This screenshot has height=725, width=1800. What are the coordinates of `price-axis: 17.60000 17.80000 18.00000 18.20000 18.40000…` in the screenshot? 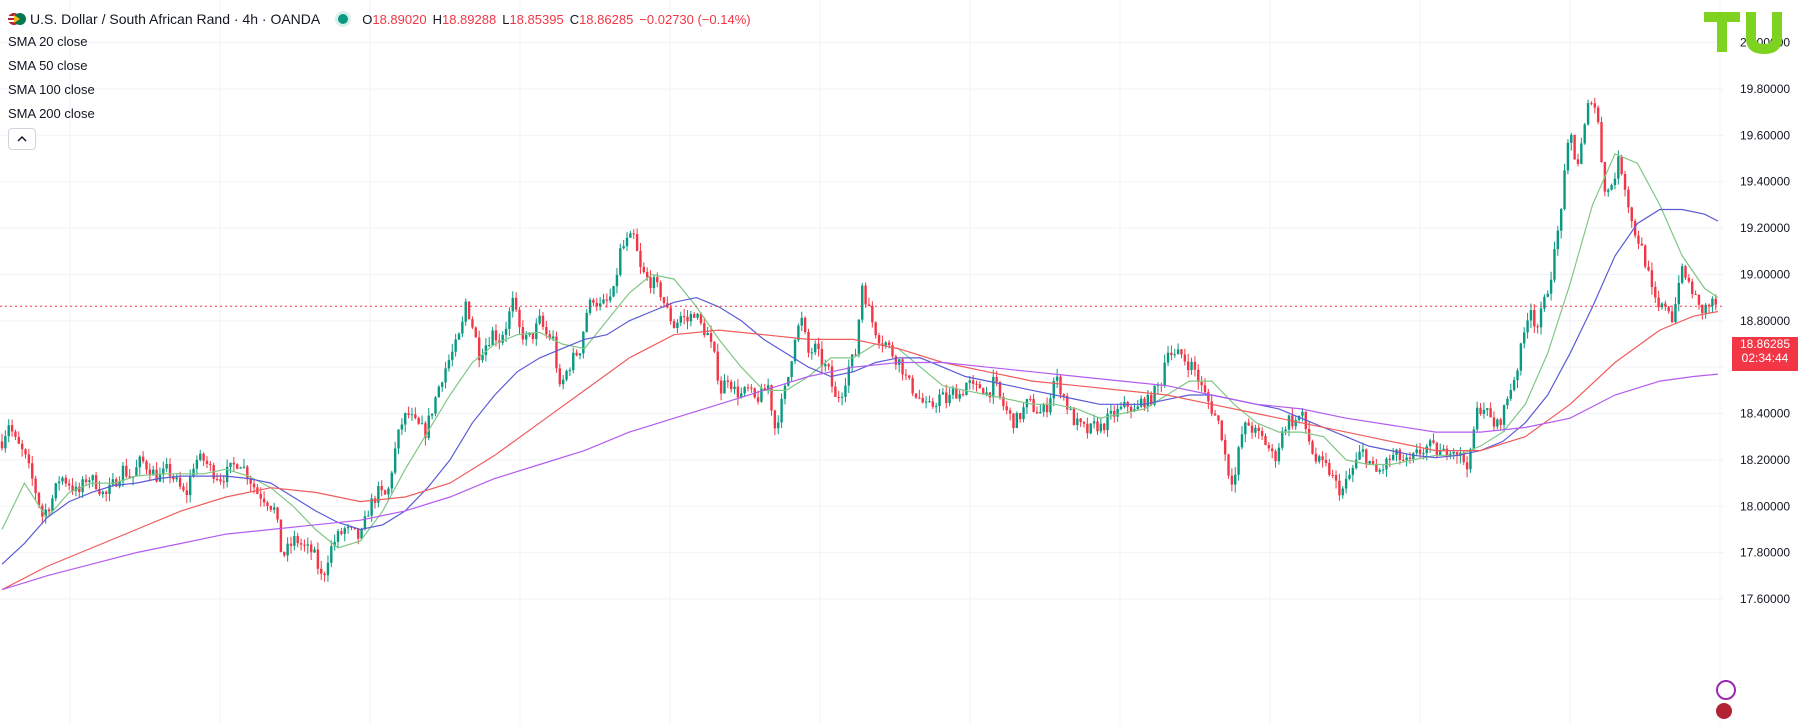 It's located at (1765, 321).